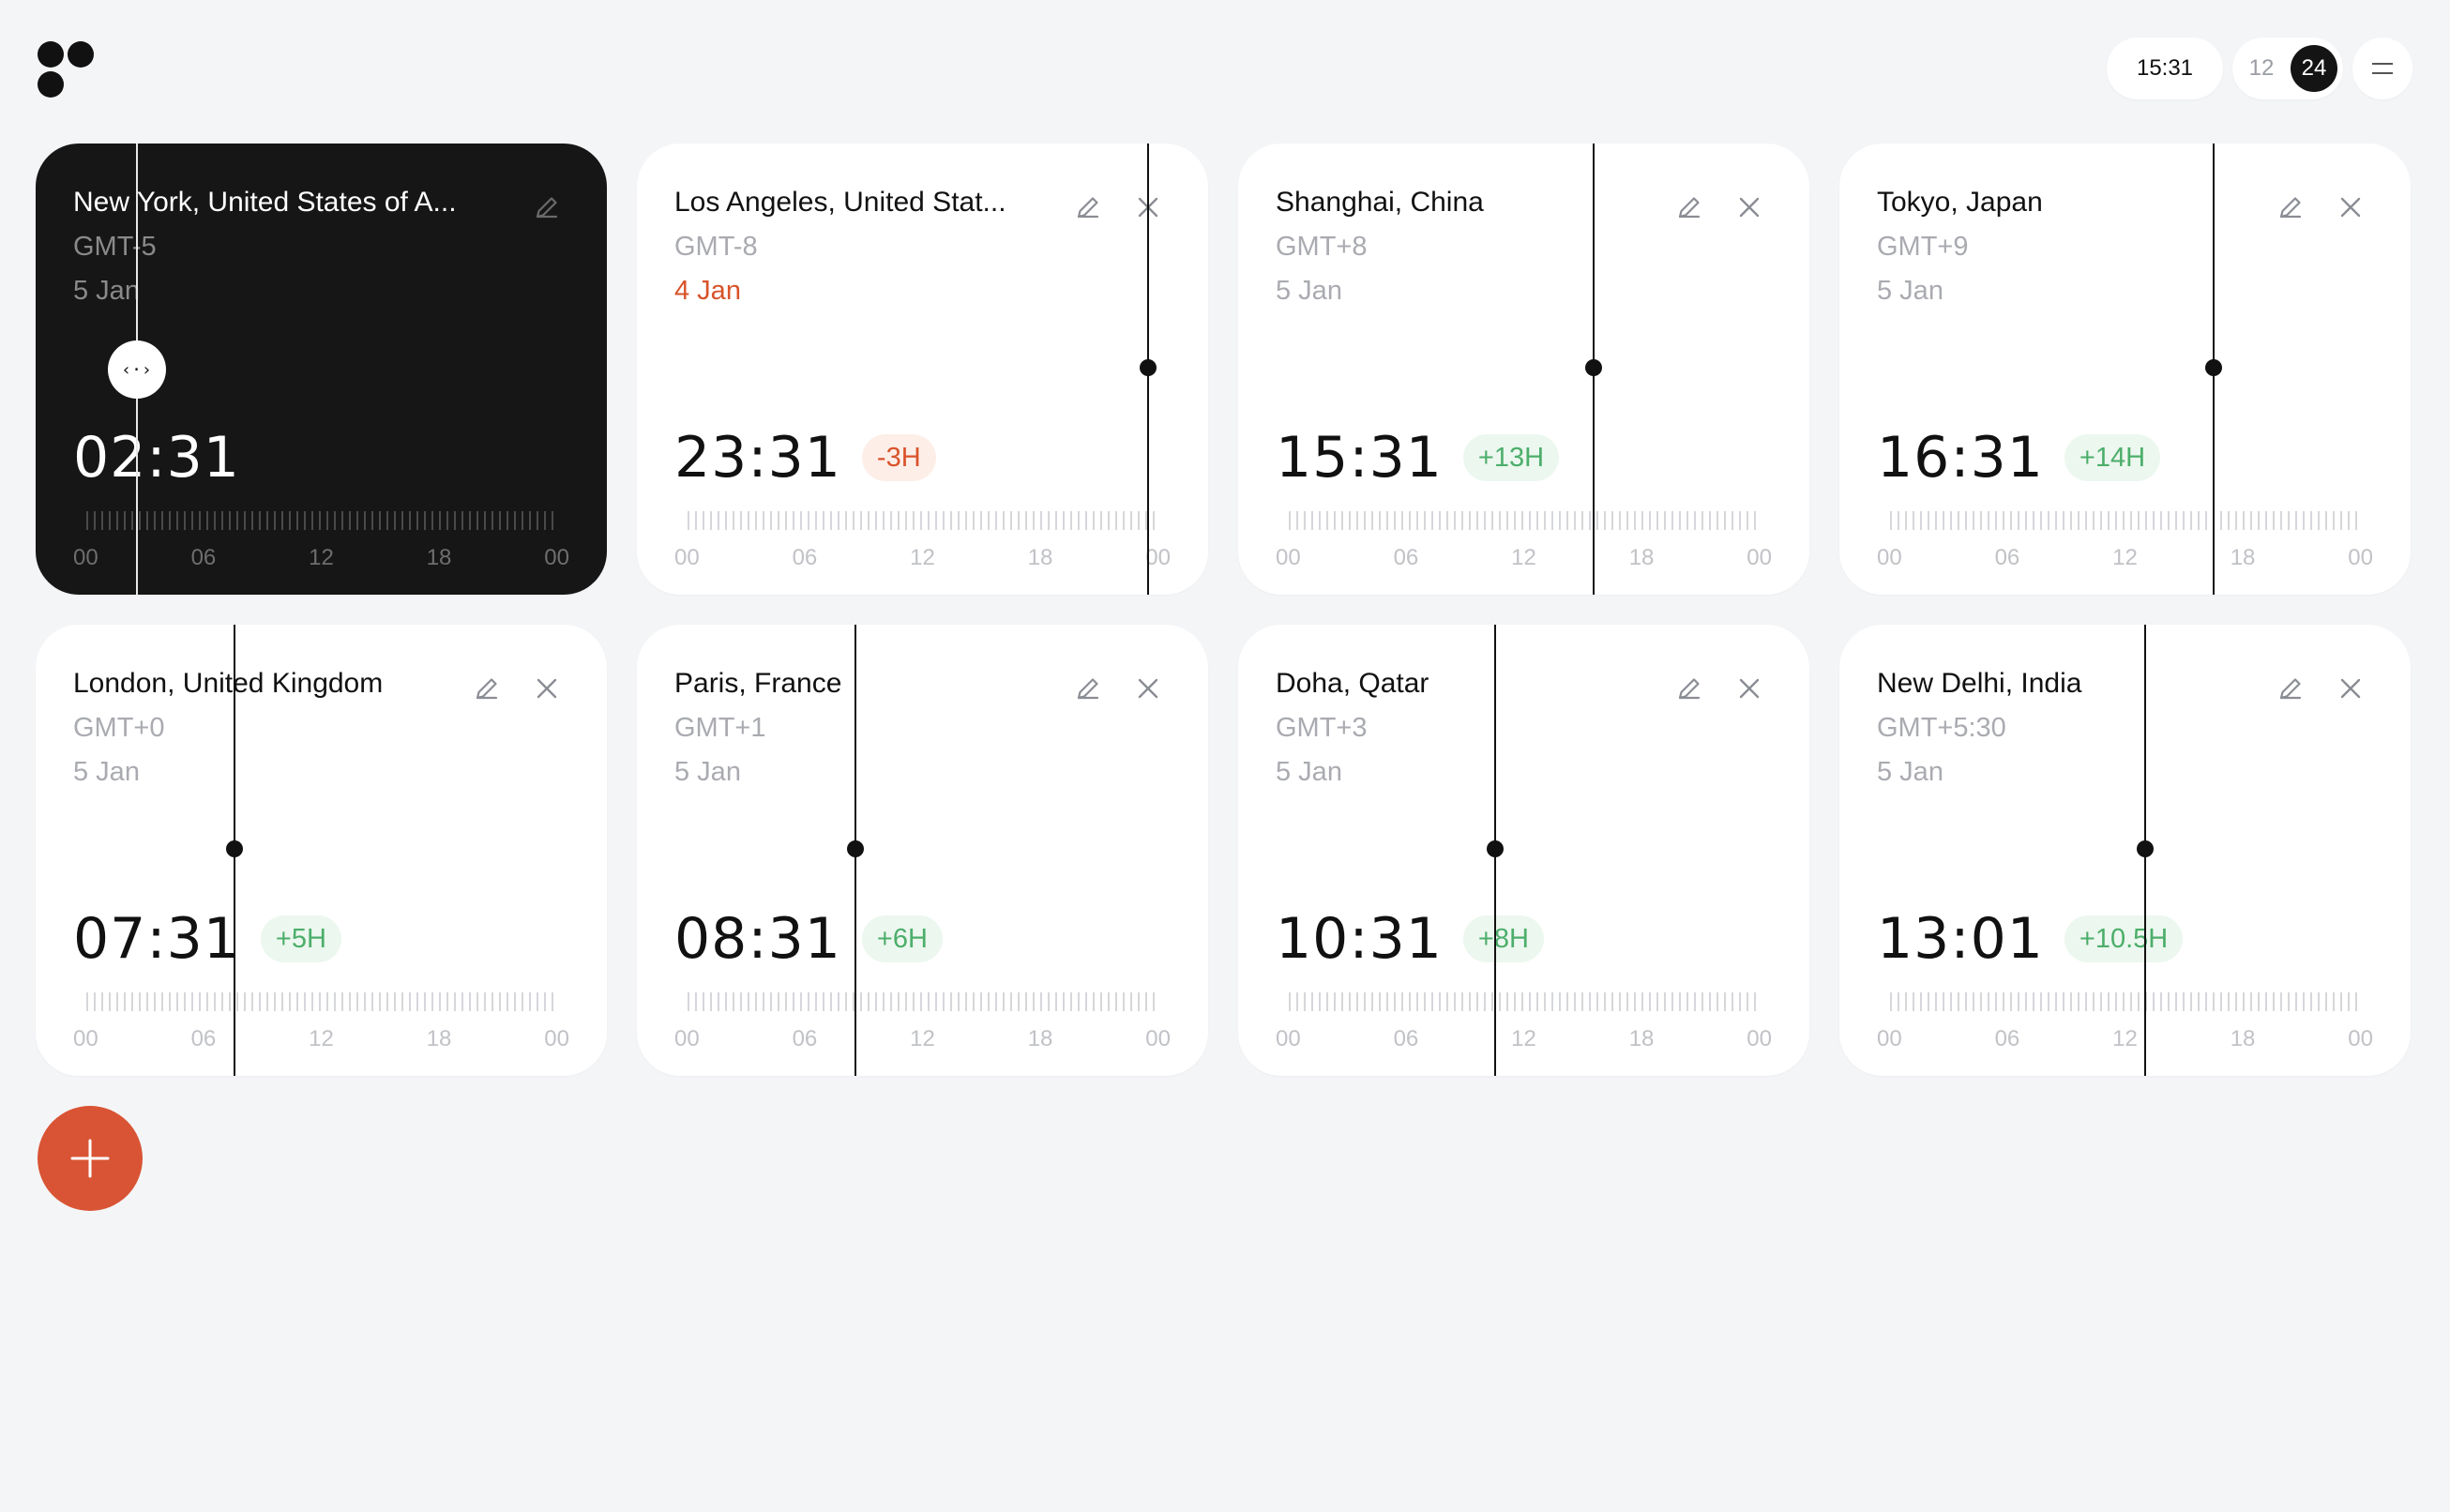  Describe the element at coordinates (1322, 728) in the screenshot. I see `gmt-offset: GMT+3` at that location.